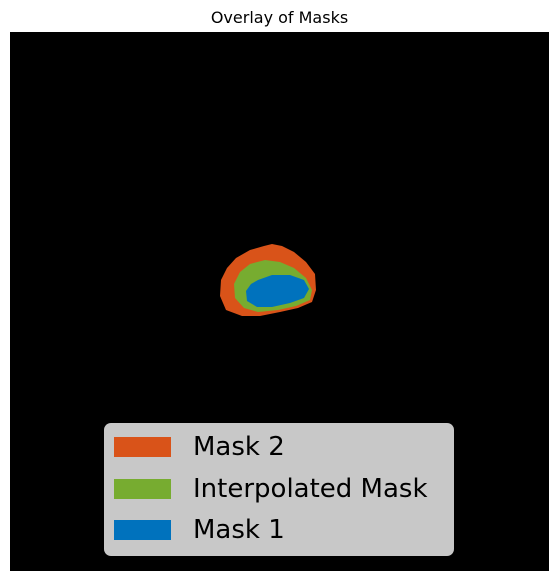  What do you see at coordinates (279, 17) in the screenshot?
I see `figure-title: Overlay of Masks` at bounding box center [279, 17].